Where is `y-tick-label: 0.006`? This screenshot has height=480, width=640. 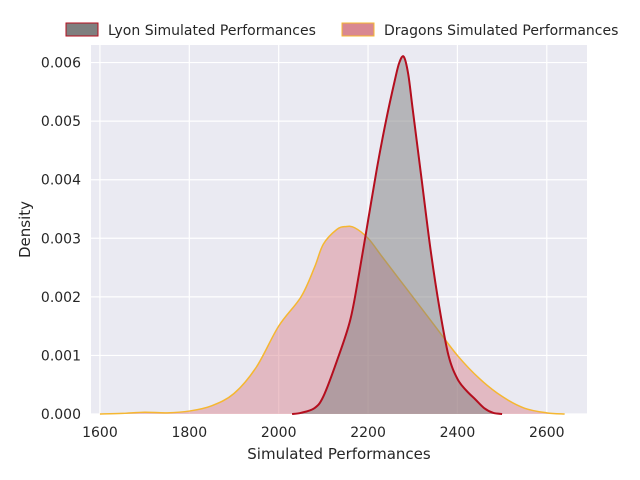
y-tick-label: 0.006 is located at coordinates (61, 64).